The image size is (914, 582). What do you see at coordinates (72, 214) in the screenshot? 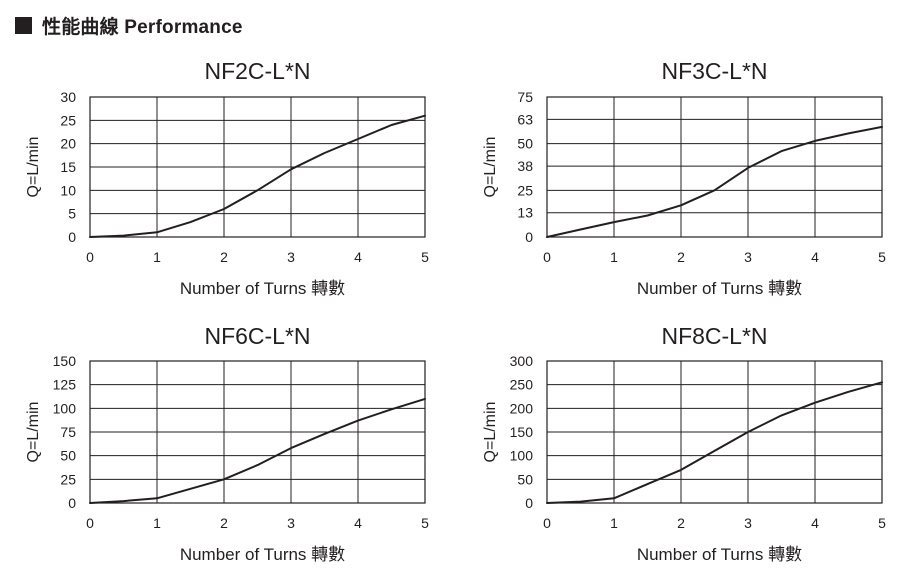
I see `y-tick-label: 5` at bounding box center [72, 214].